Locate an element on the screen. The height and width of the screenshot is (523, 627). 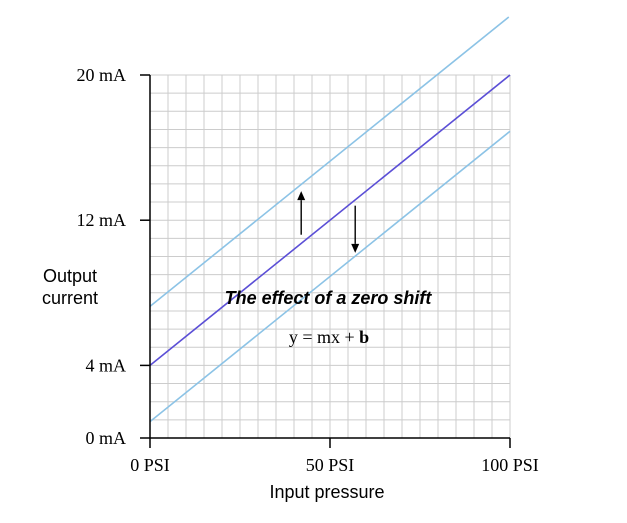
x-axis-title: Input pressure is located at coordinates (326, 492).